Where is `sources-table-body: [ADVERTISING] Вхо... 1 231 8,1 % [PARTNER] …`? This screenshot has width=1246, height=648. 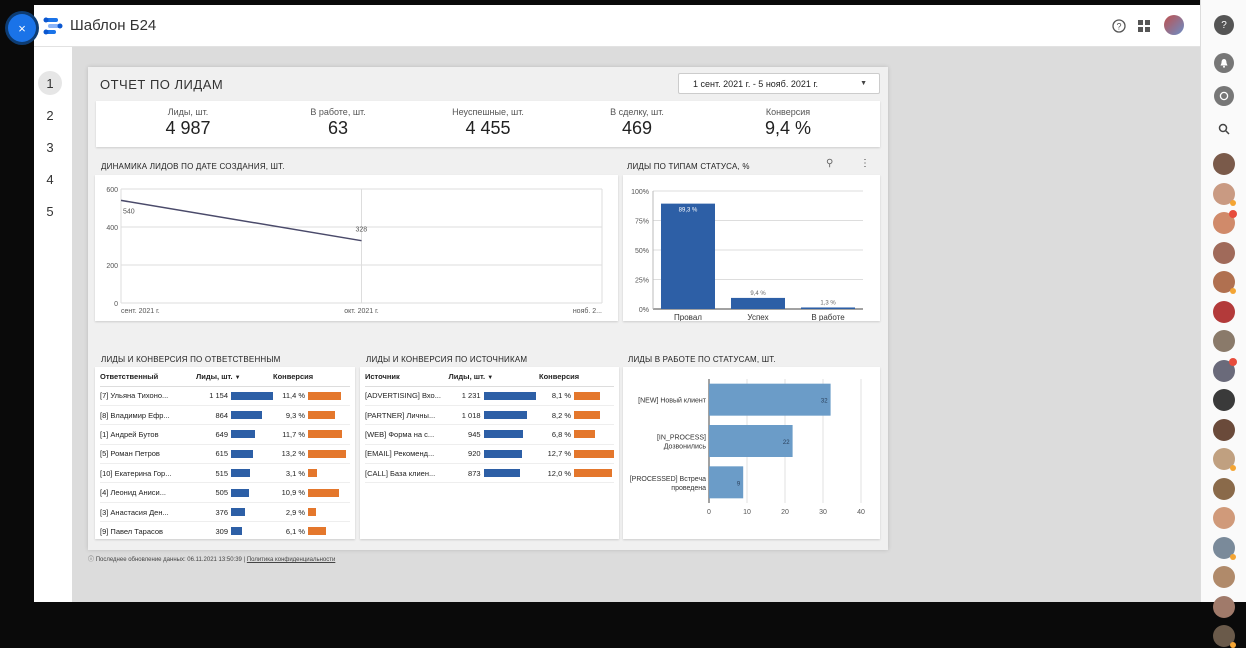 sources-table-body: [ADVERTISING] Вхо... 1 231 8,1 % [PARTNER] … is located at coordinates (489, 435).